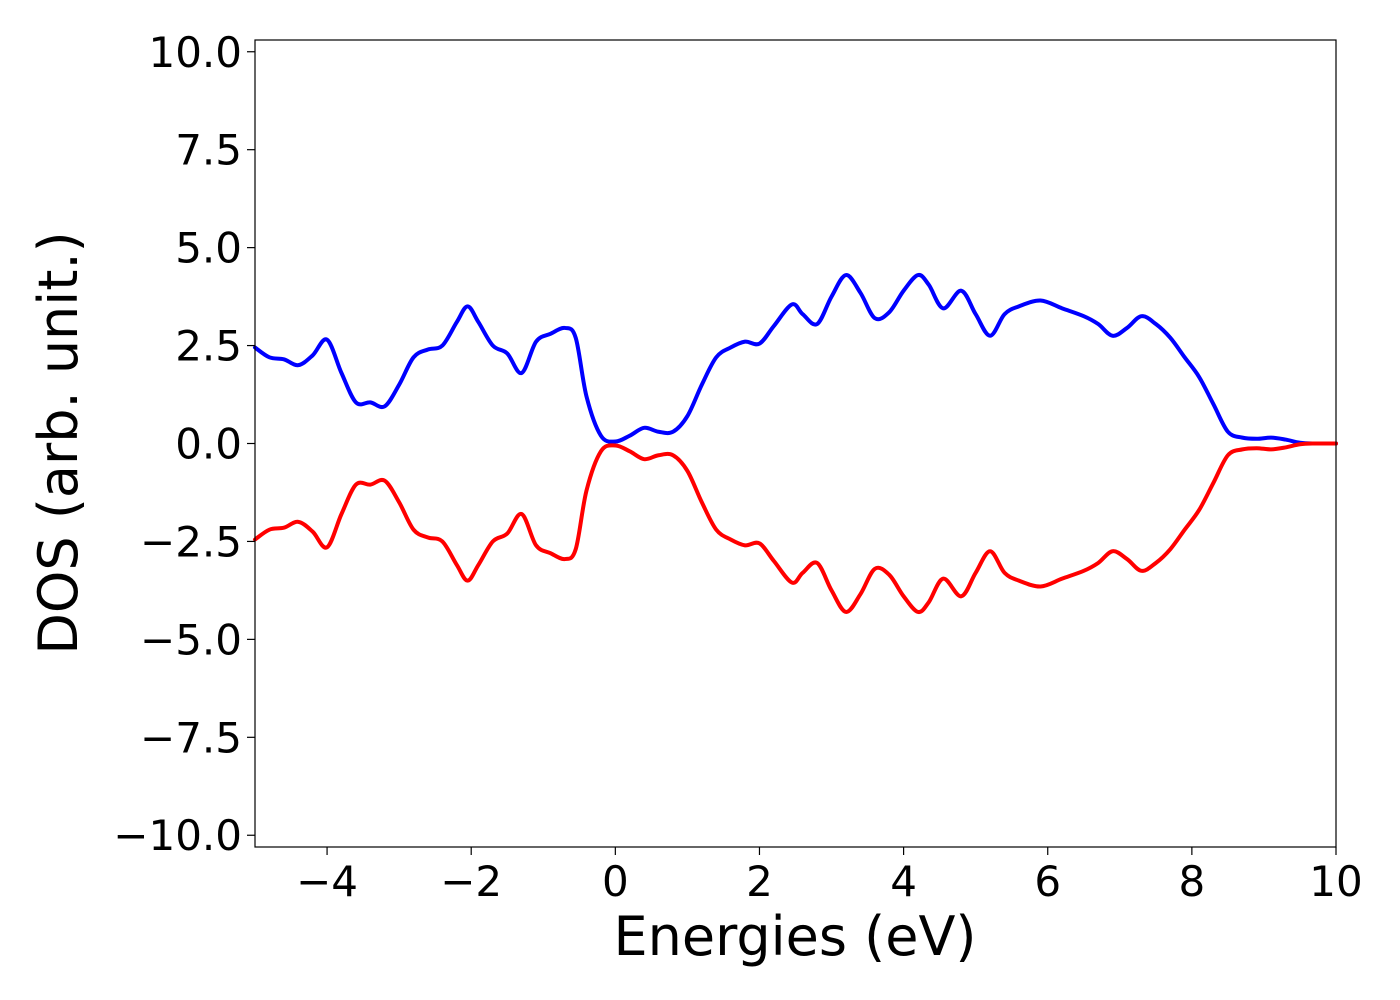  What do you see at coordinates (829, 876) in the screenshot?
I see `x-axis: −4 −2 0 2 4 6 8 10` at bounding box center [829, 876].